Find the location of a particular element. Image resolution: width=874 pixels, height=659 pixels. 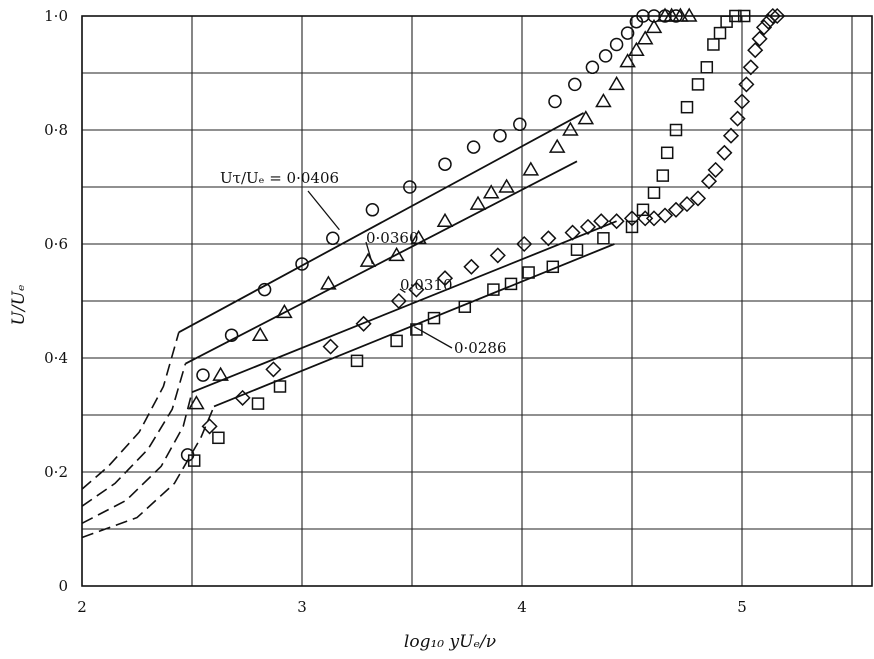

annotation-label: 0·0286 is located at coordinates (480, 348).